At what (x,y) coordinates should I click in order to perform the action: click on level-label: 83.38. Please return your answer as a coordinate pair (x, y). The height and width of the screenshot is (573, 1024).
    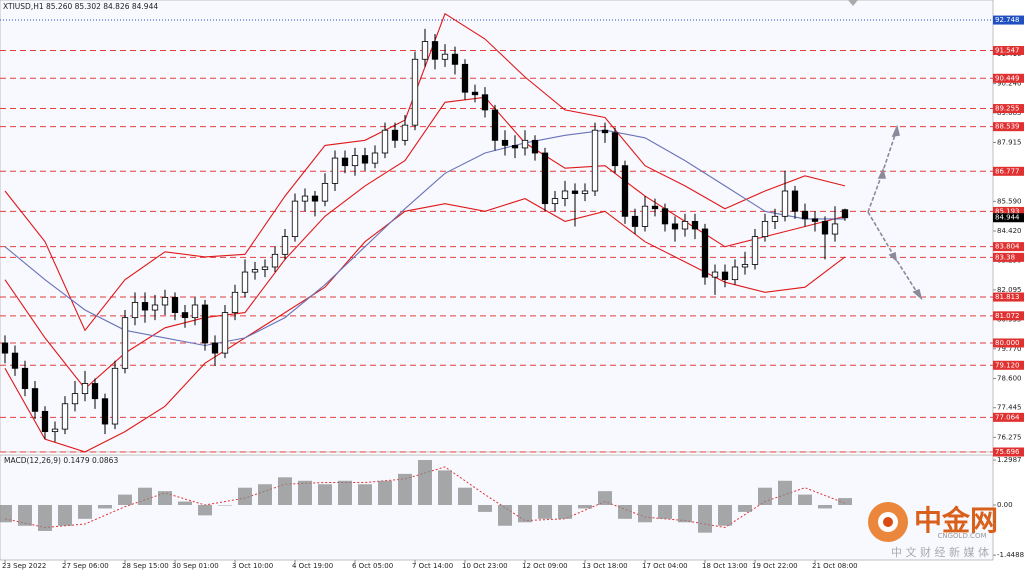
    Looking at the image, I should click on (1005, 257).